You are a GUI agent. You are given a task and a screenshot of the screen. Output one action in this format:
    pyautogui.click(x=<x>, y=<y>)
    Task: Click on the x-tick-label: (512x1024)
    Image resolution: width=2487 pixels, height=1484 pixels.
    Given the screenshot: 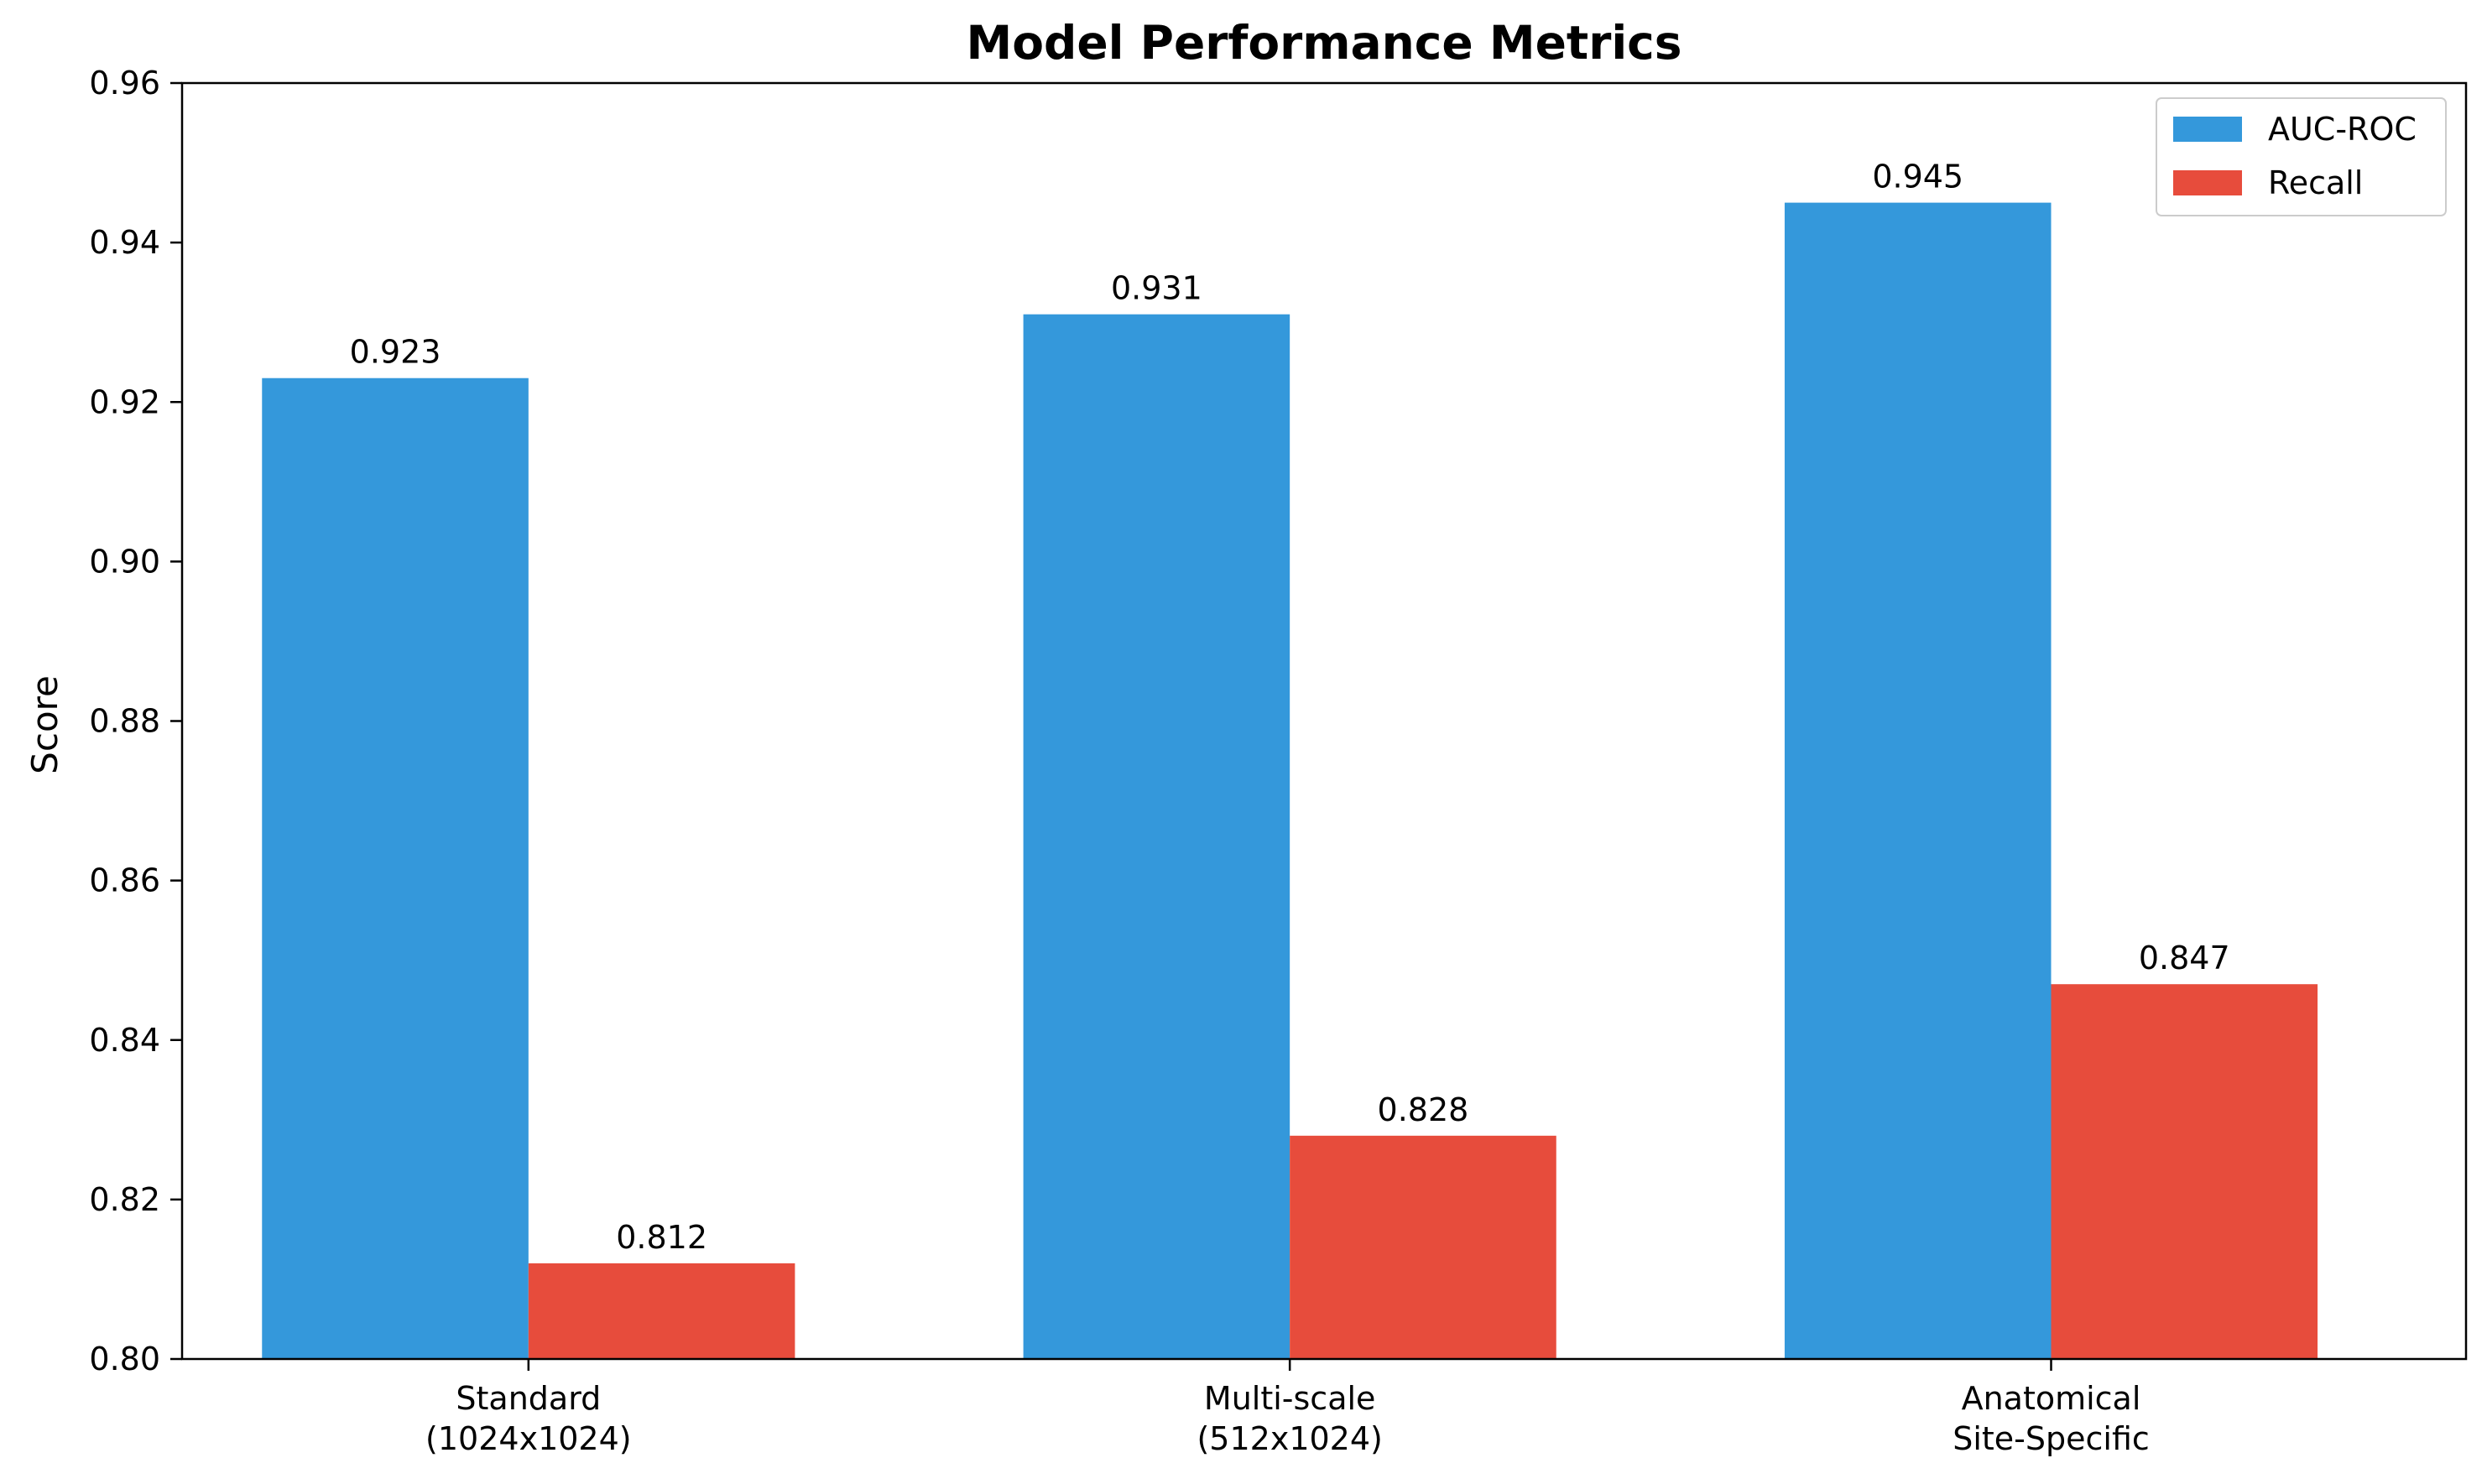 What is the action you would take?
    pyautogui.click(x=1290, y=1438)
    